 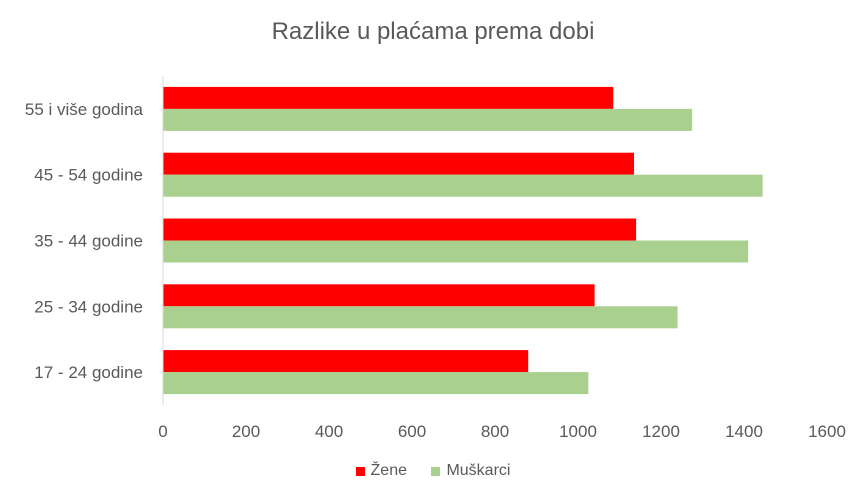 I want to click on category-label-1: 25 - 34 godine, so click(x=88, y=306).